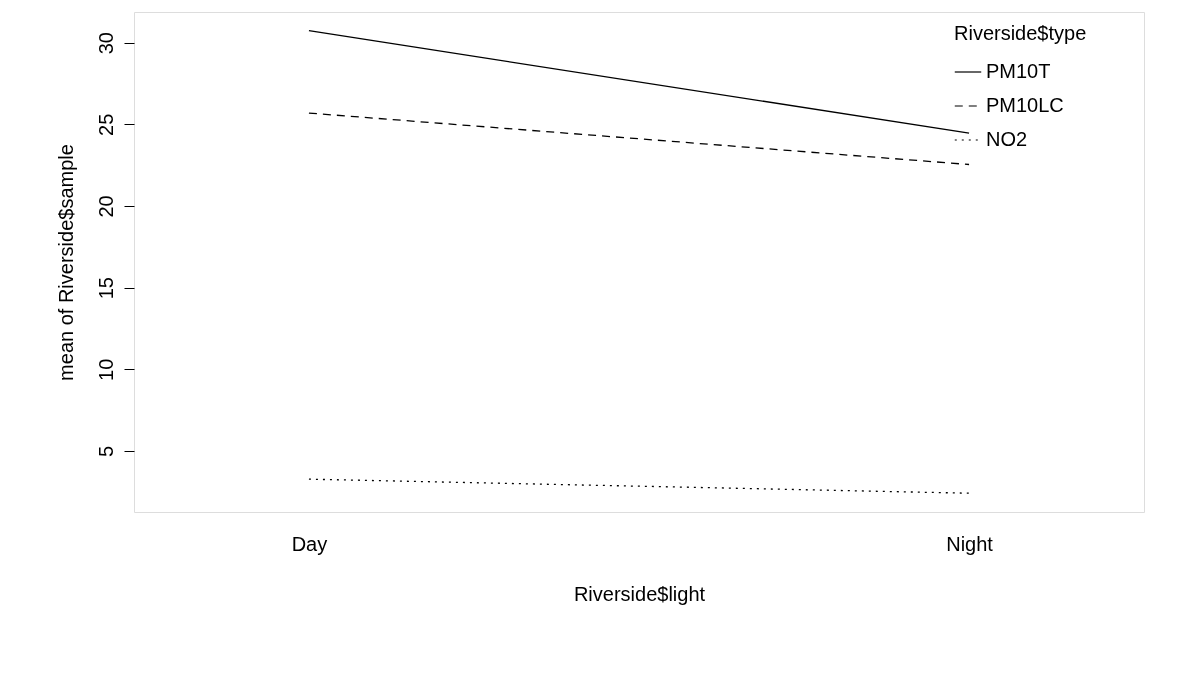 This screenshot has height=674, width=1197. I want to click on y-tick-label: 10, so click(105, 369).